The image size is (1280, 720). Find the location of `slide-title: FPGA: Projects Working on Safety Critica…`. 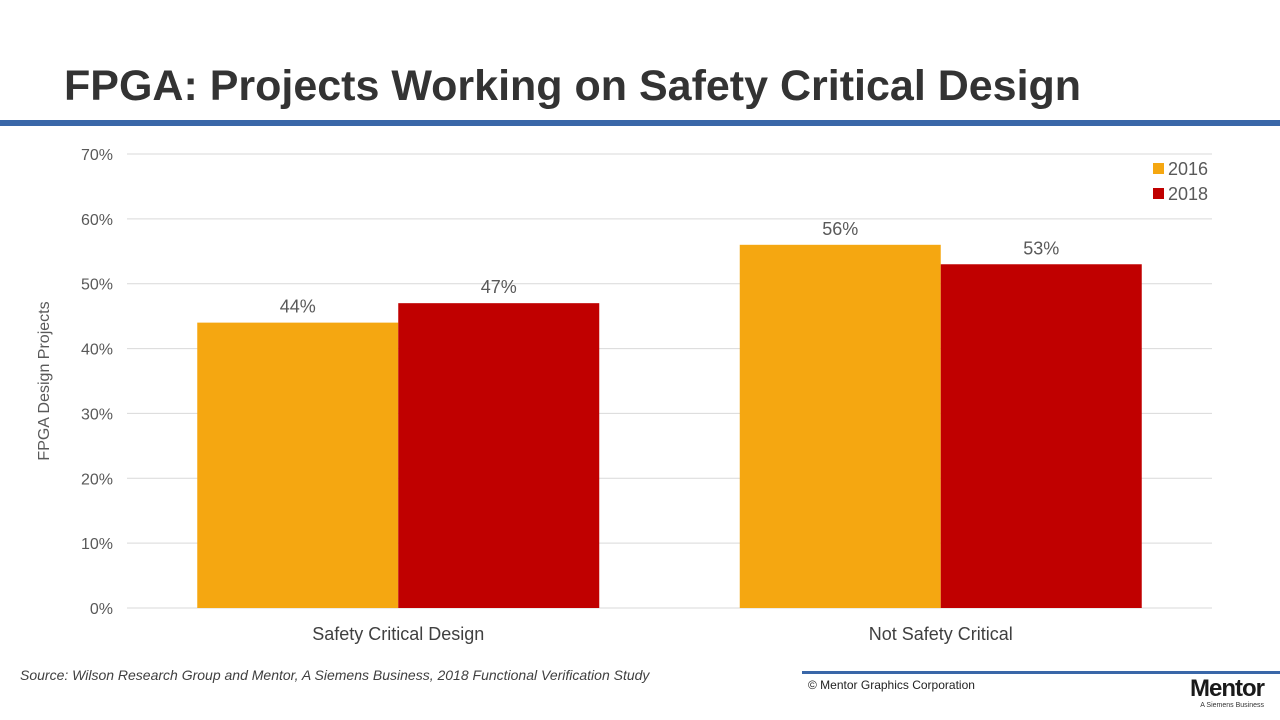

slide-title: FPGA: Projects Working on Safety Critica… is located at coordinates (573, 86).